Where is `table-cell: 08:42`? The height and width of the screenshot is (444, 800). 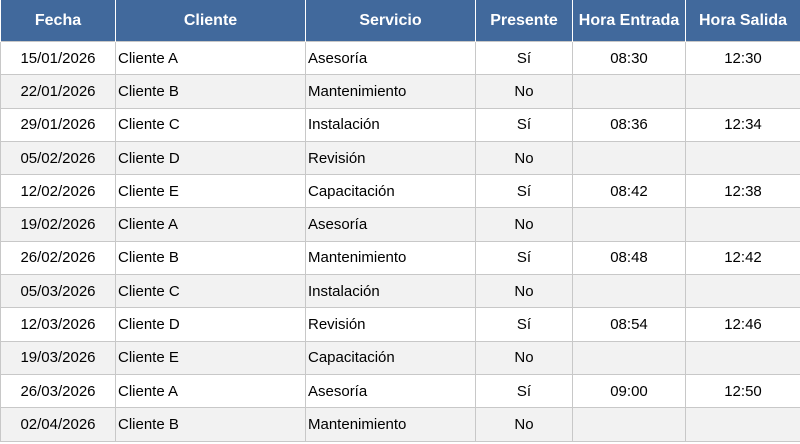 table-cell: 08:42 is located at coordinates (629, 191).